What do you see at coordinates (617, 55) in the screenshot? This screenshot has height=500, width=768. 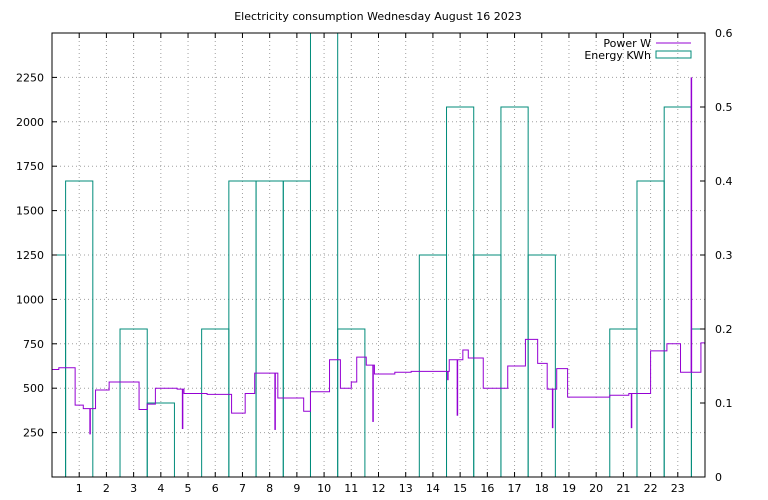 I see `legend-label-energy: Energy KWh` at bounding box center [617, 55].